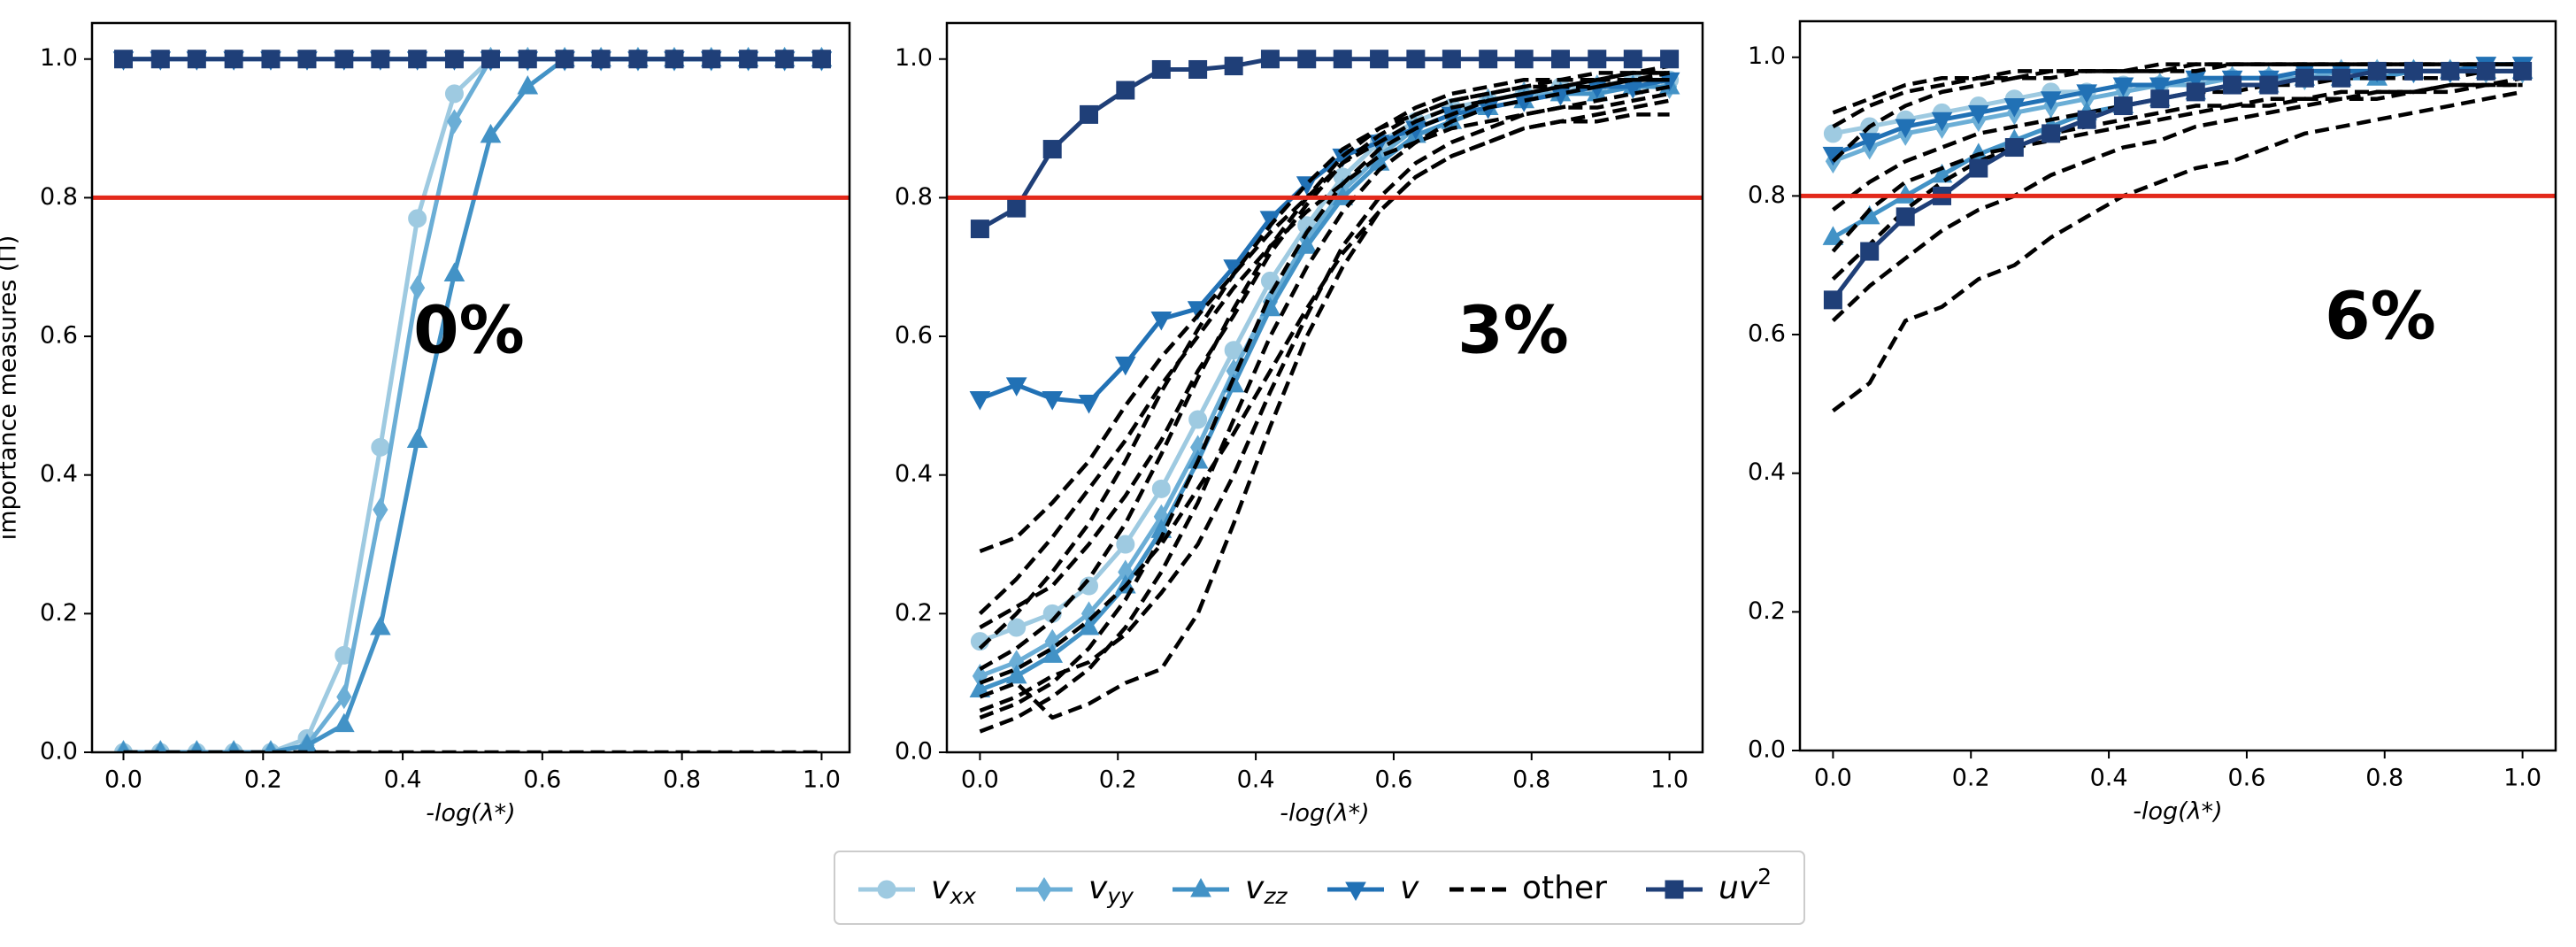  Describe the element at coordinates (469, 331) in the screenshot. I see `annotation: 0%` at that location.